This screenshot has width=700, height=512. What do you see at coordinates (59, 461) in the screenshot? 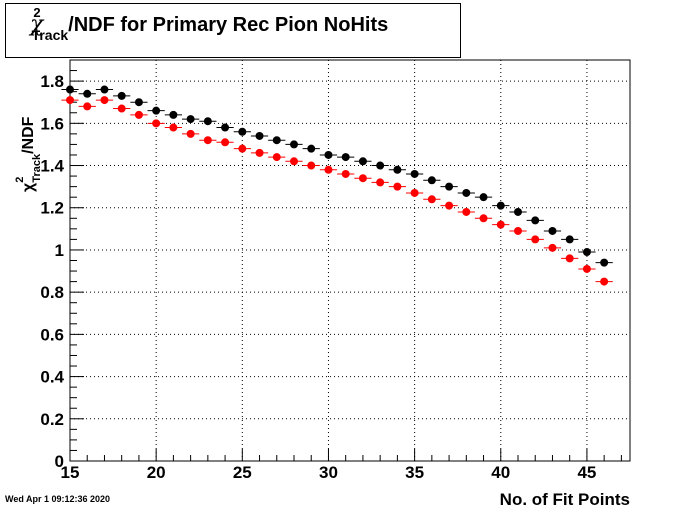
I see `y-tick-label: 0` at bounding box center [59, 461].